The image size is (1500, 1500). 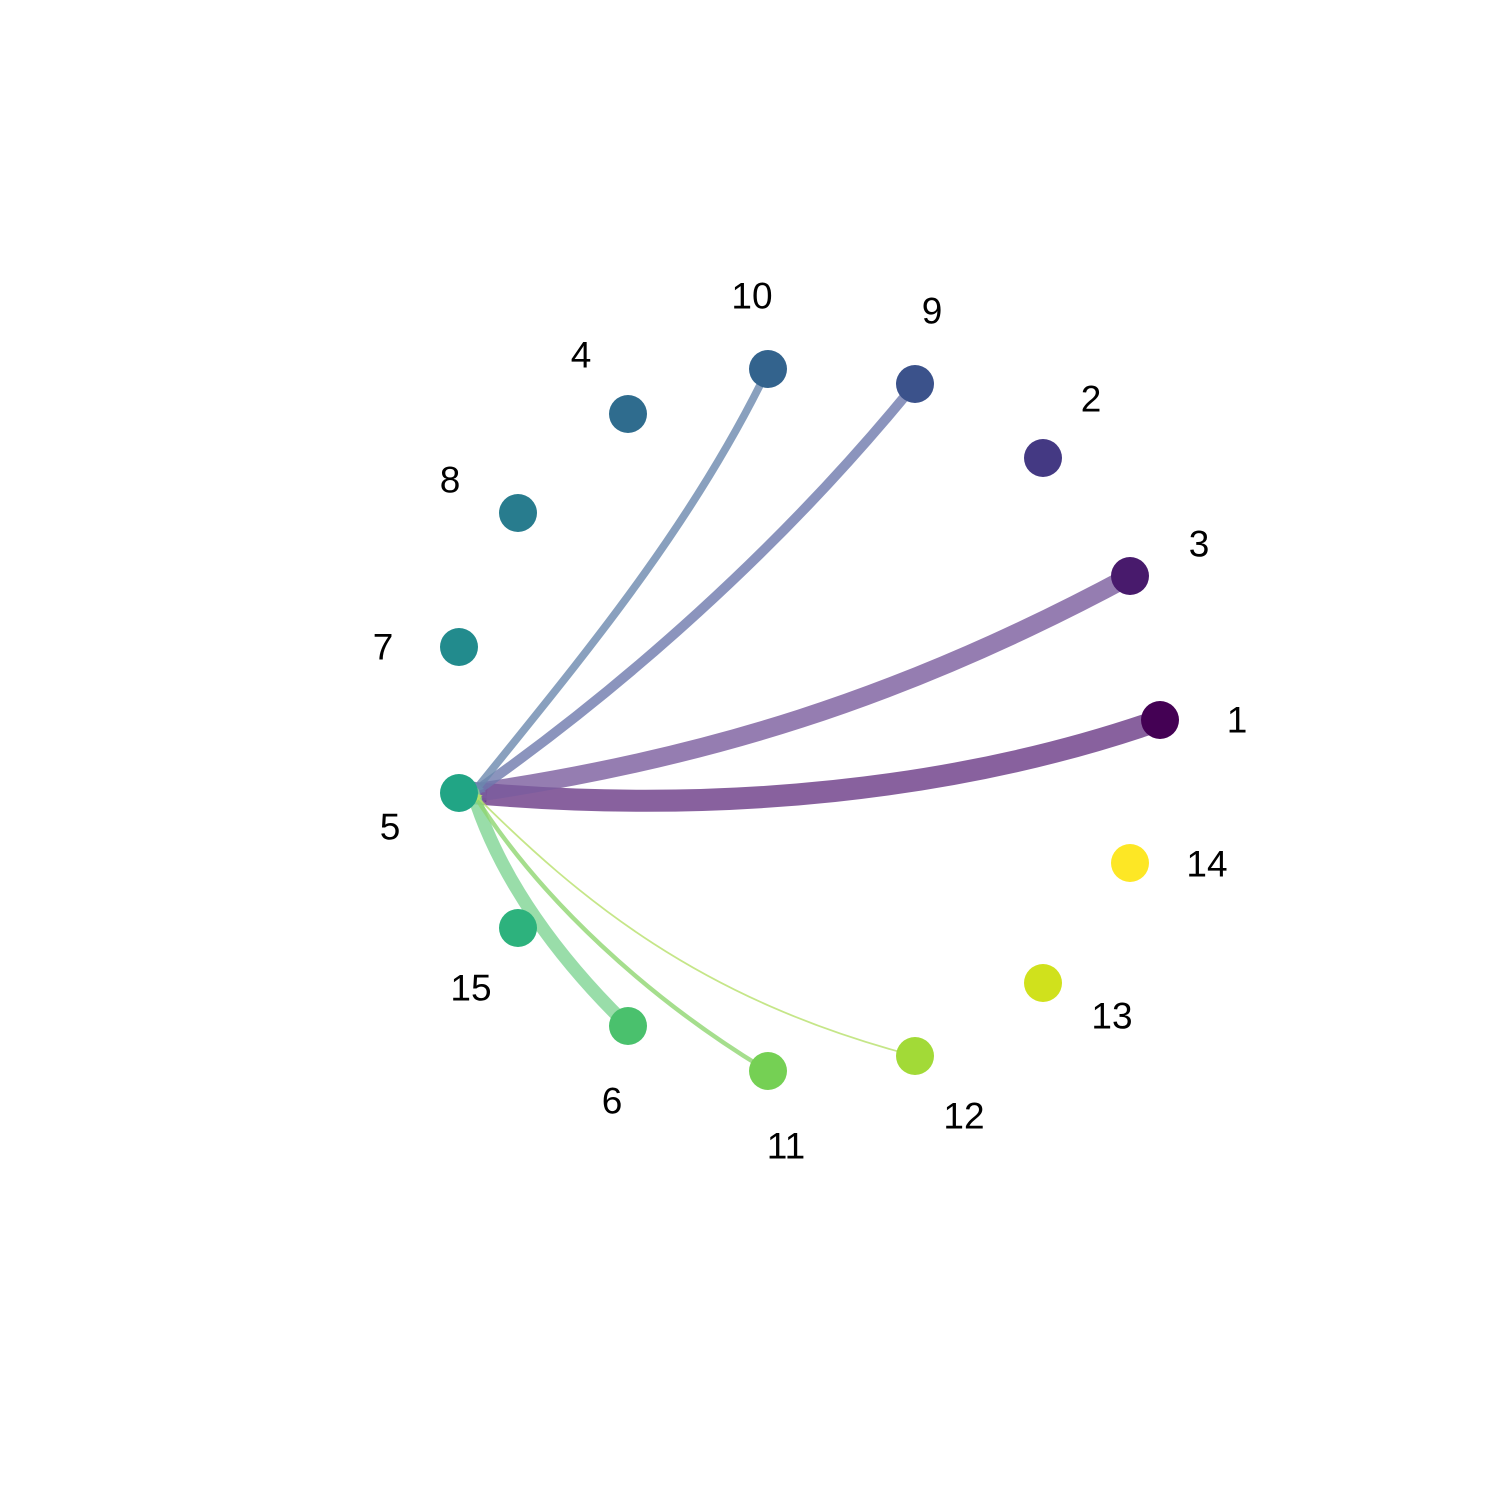 I want to click on node-label-10: 10, so click(x=751, y=296).